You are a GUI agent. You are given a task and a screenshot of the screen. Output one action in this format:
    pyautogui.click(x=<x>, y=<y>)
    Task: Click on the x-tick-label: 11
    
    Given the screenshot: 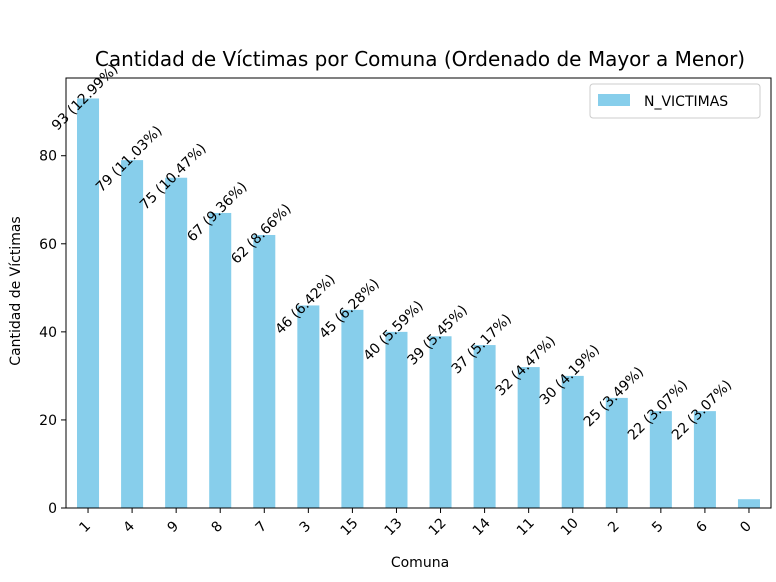 What is the action you would take?
    pyautogui.click(x=526, y=527)
    